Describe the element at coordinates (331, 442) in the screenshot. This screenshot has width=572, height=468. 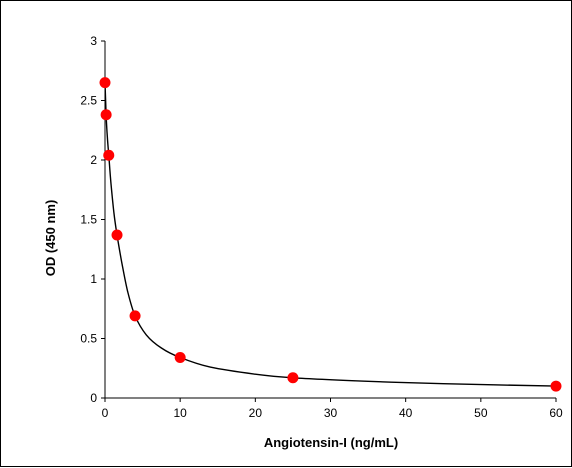
I see `x-axis-title: Angiotensin-I (ng/mL)` at that location.